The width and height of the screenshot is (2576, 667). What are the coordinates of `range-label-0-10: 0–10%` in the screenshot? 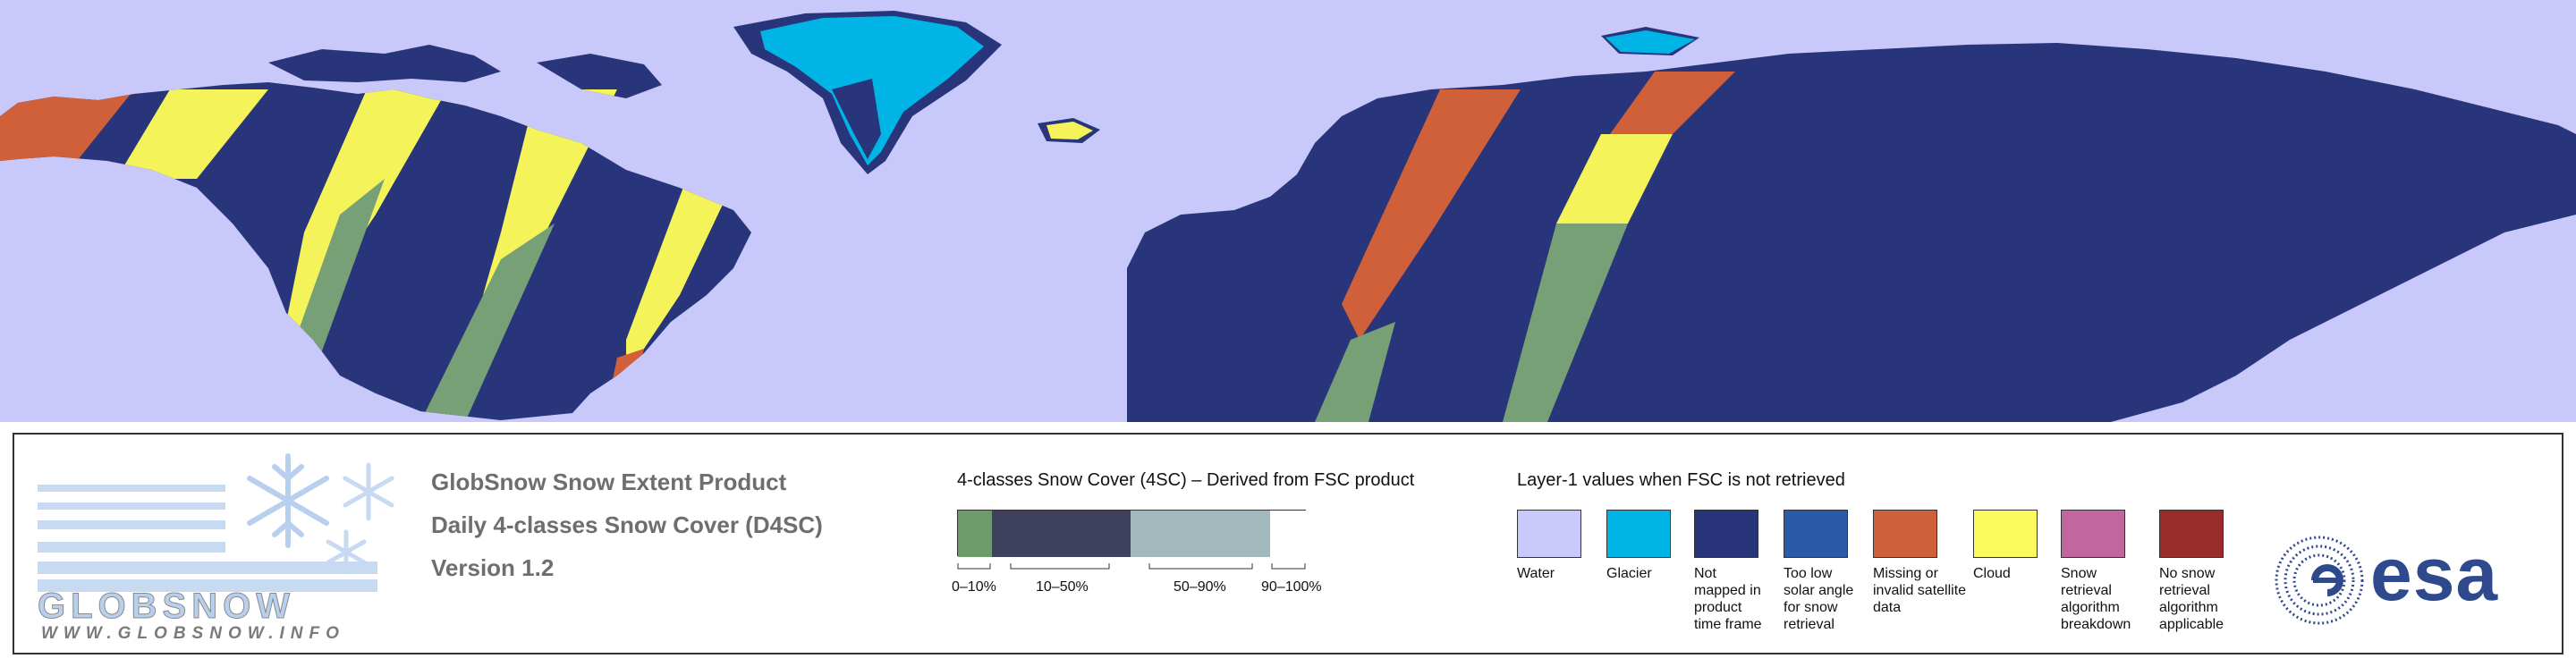 It's located at (974, 587).